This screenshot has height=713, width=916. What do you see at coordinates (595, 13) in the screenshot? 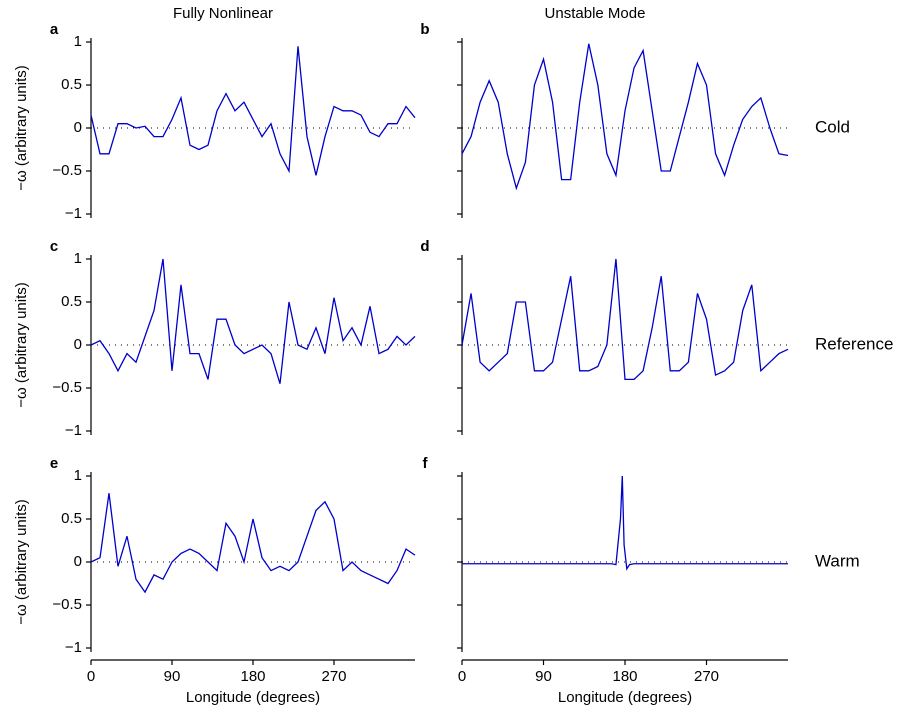
I see `column-title: Unstable Mode` at bounding box center [595, 13].